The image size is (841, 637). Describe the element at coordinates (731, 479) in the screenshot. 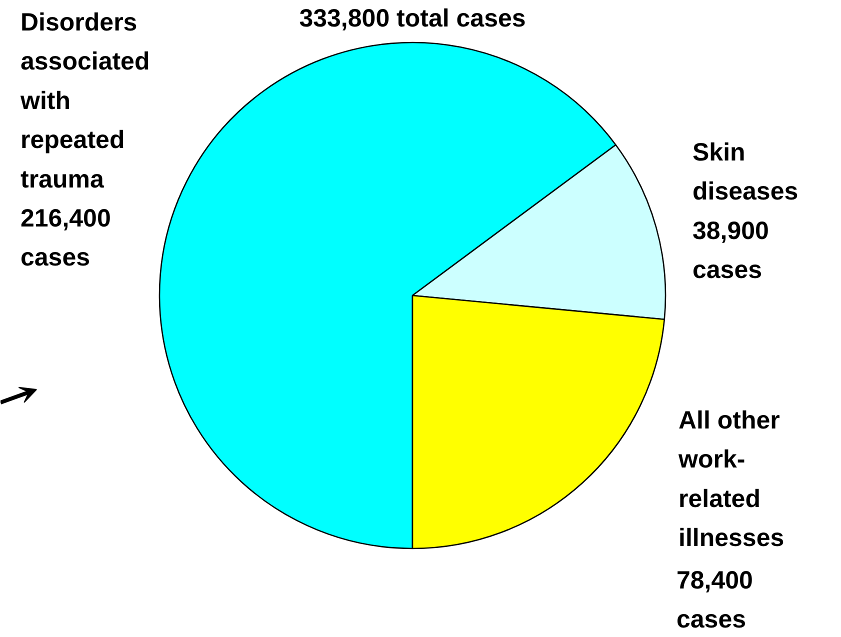

I see `slice-label: All other work-related illnesses` at that location.